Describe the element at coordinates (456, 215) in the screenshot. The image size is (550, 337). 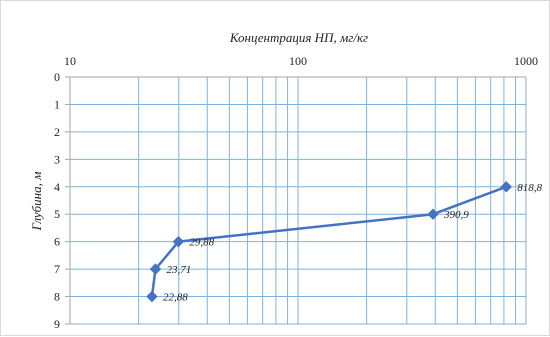
I see `data-label: 390,9` at that location.